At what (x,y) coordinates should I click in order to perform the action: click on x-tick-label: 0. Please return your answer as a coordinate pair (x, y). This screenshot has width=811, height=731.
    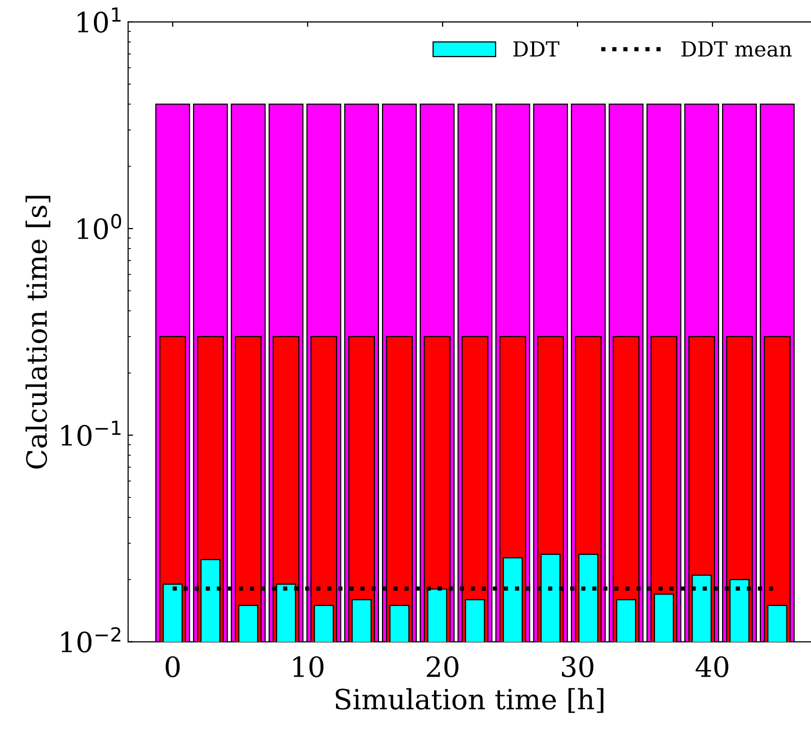
    Looking at the image, I should click on (173, 667).